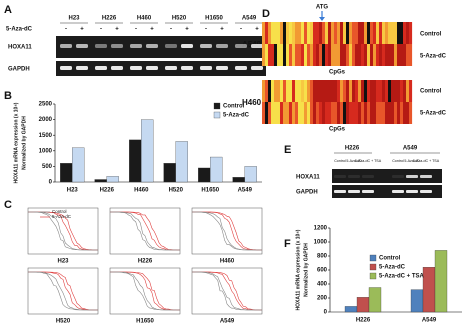 The image size is (474, 332). I want to click on arrow-head, so click(322, 19).